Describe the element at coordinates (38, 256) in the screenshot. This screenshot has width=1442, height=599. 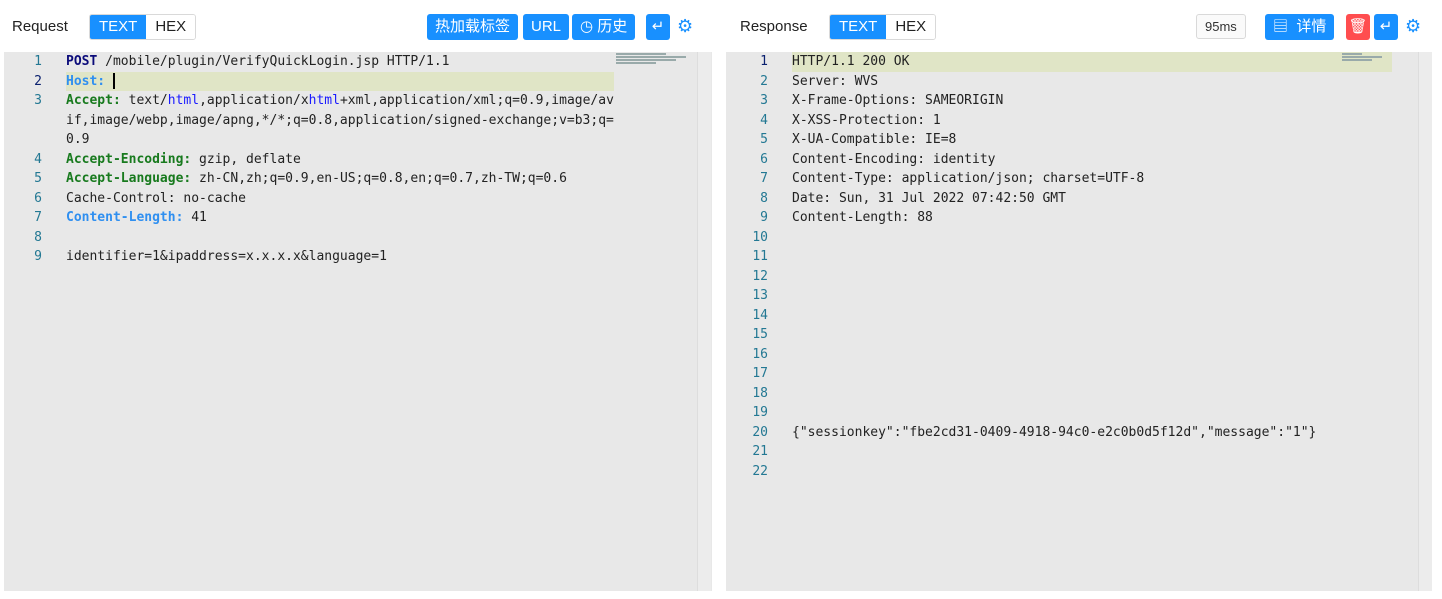
I see `line-number: 9` at that location.